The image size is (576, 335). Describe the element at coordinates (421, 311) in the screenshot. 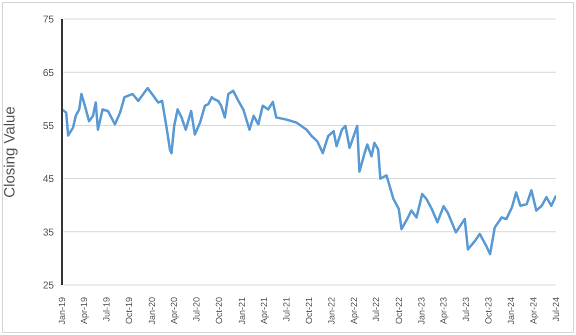

I see `x-tick-label: Jan-23` at that location.